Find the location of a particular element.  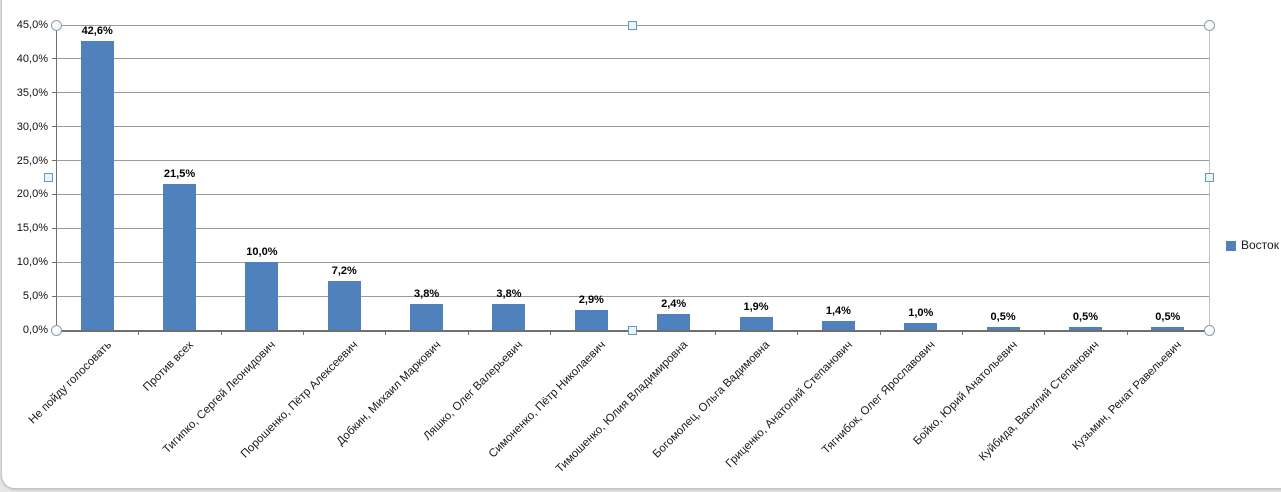

y-axis-label: 30,0% is located at coordinates (32, 126).